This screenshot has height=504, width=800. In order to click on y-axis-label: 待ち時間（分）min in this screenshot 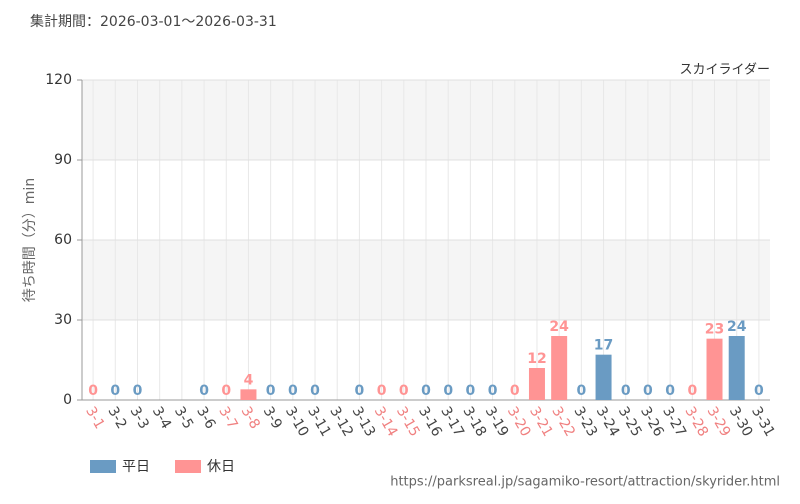, I will do `click(30, 240)`.